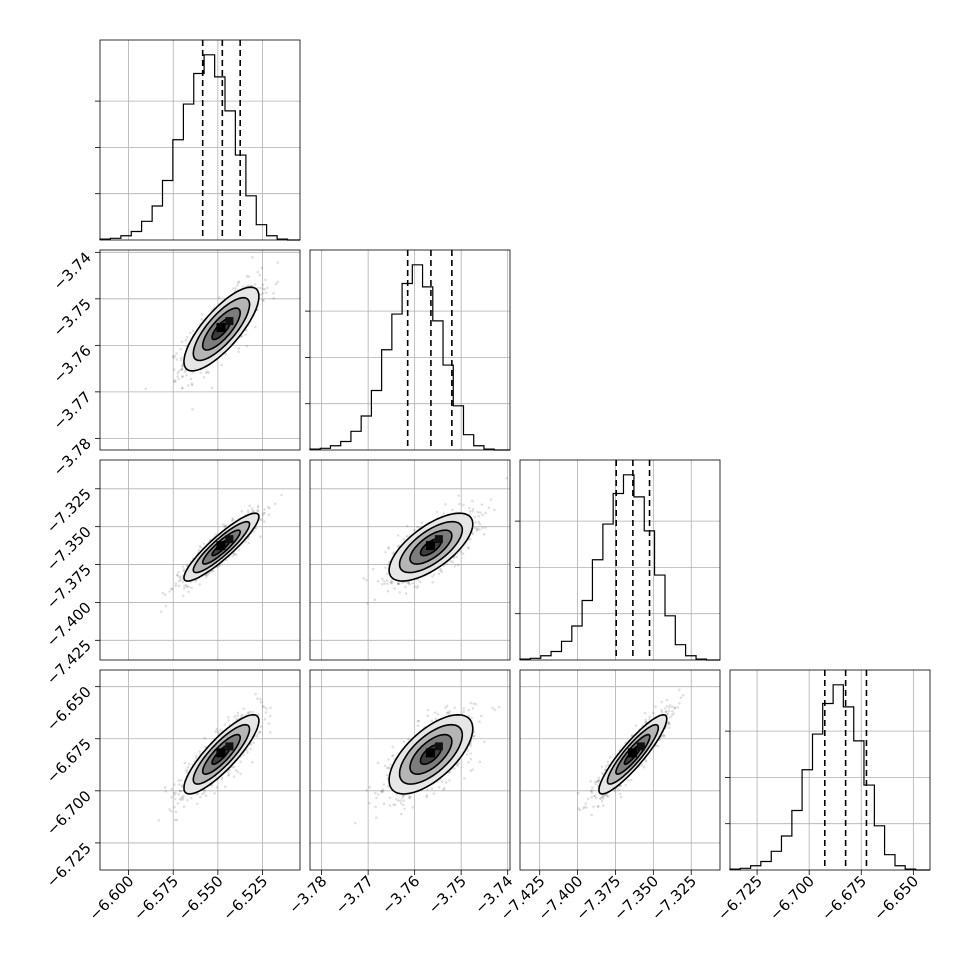 This screenshot has width=970, height=970. Describe the element at coordinates (410, 770) in the screenshot. I see `panel-frame` at that location.